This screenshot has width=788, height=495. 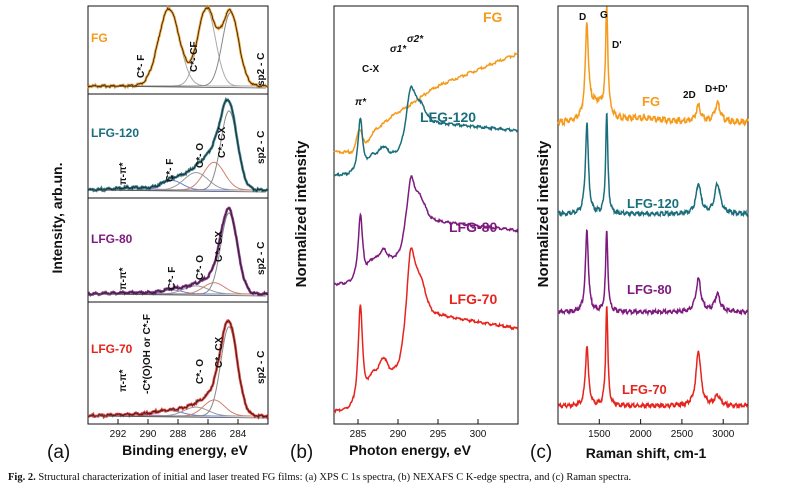 I want to click on panel-b-cx: C-X, so click(x=371, y=69).